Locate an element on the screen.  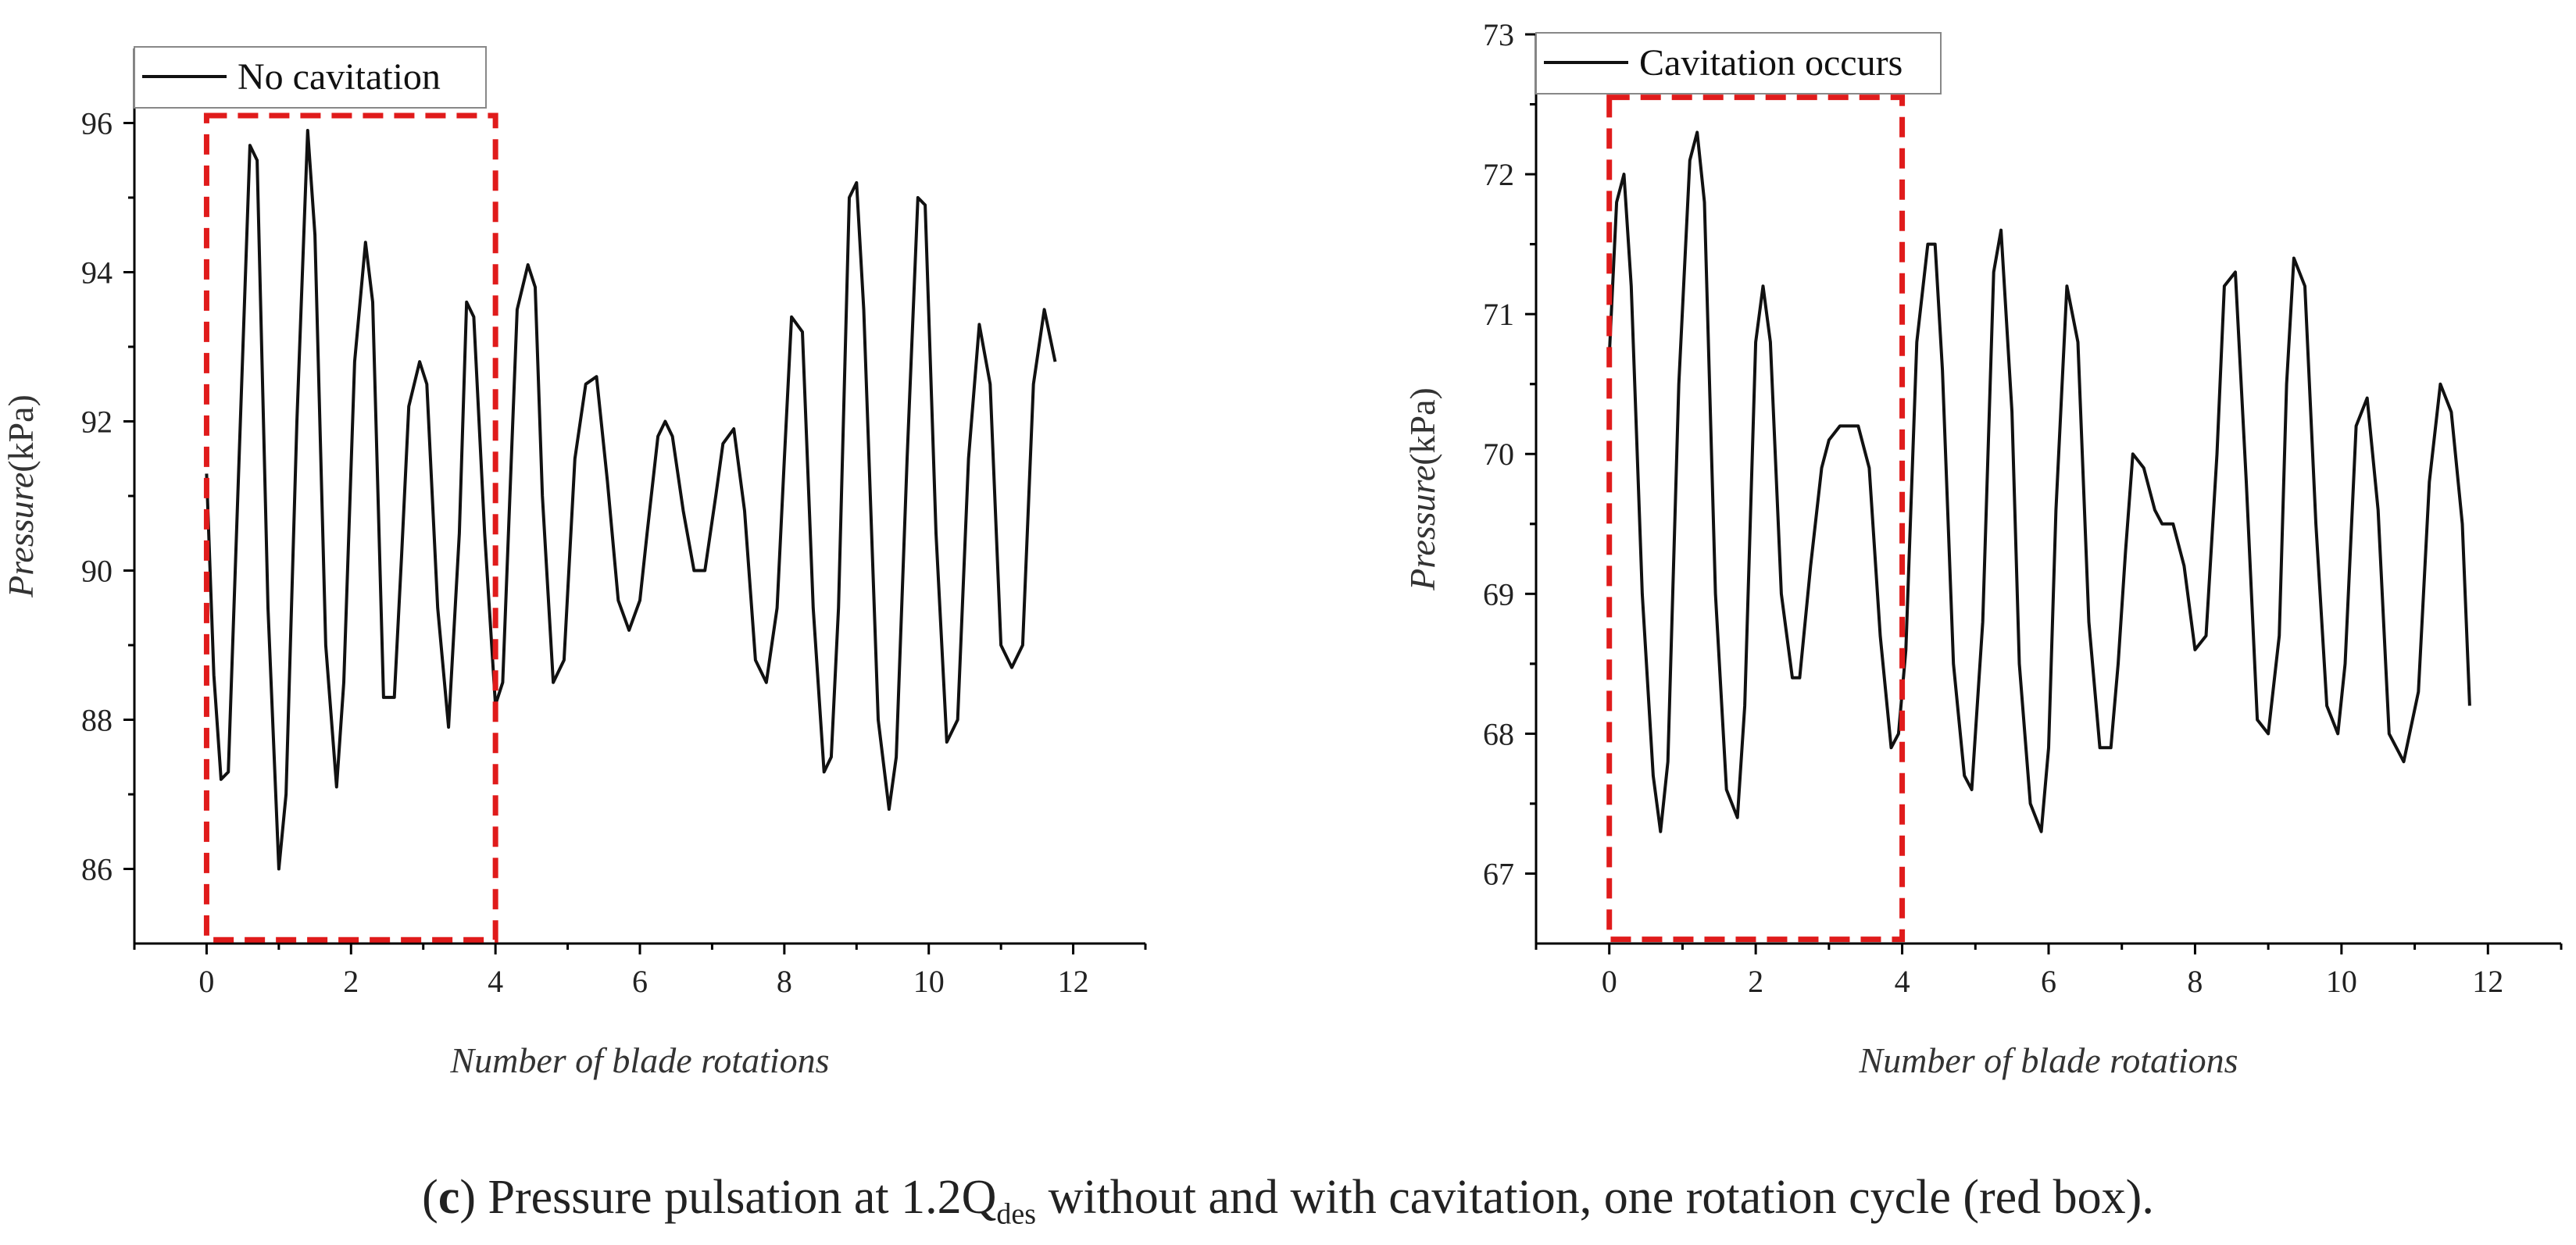
y-tick-label: 69 is located at coordinates (1499, 594).